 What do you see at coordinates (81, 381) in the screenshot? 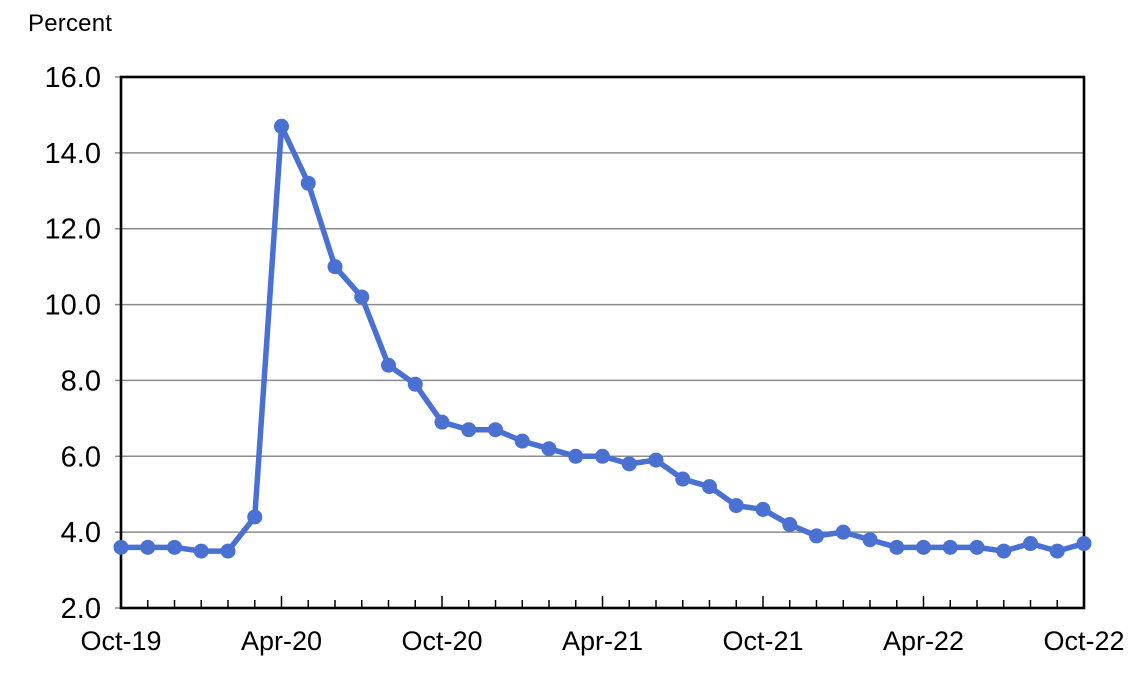
I see `y-tick-label: 8.0` at bounding box center [81, 381].